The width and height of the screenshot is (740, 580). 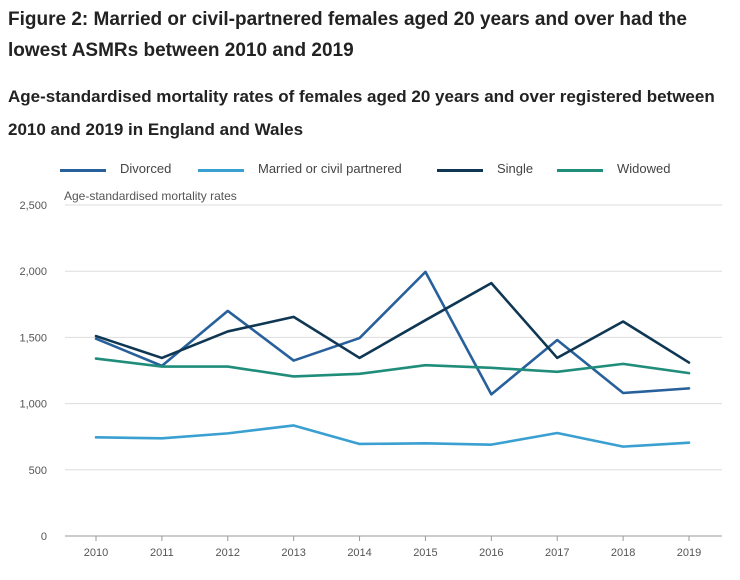 What do you see at coordinates (162, 553) in the screenshot?
I see `x-tick-label: 2011` at bounding box center [162, 553].